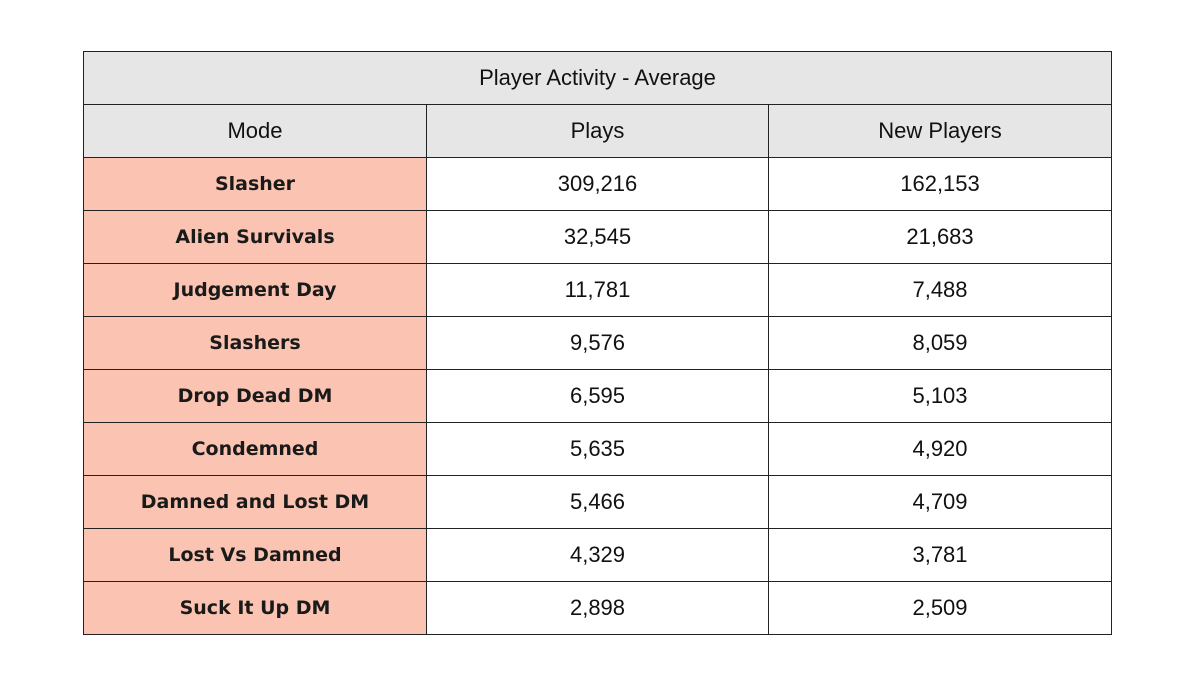  What do you see at coordinates (255, 343) in the screenshot?
I see `mode-cell: Slashers` at bounding box center [255, 343].